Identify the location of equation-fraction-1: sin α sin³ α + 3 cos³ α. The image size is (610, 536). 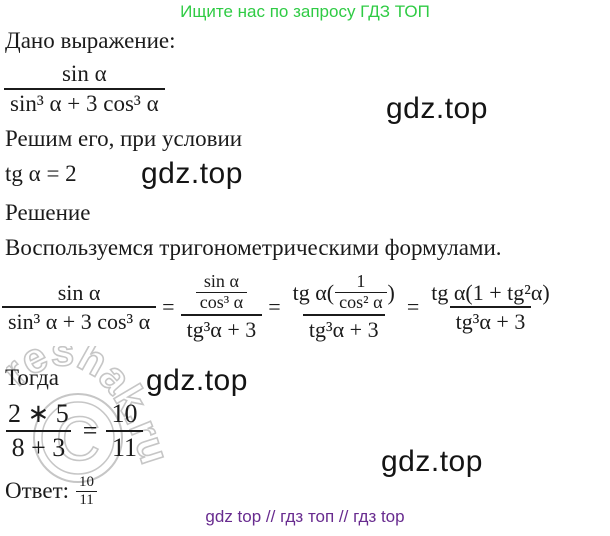
(79, 307).